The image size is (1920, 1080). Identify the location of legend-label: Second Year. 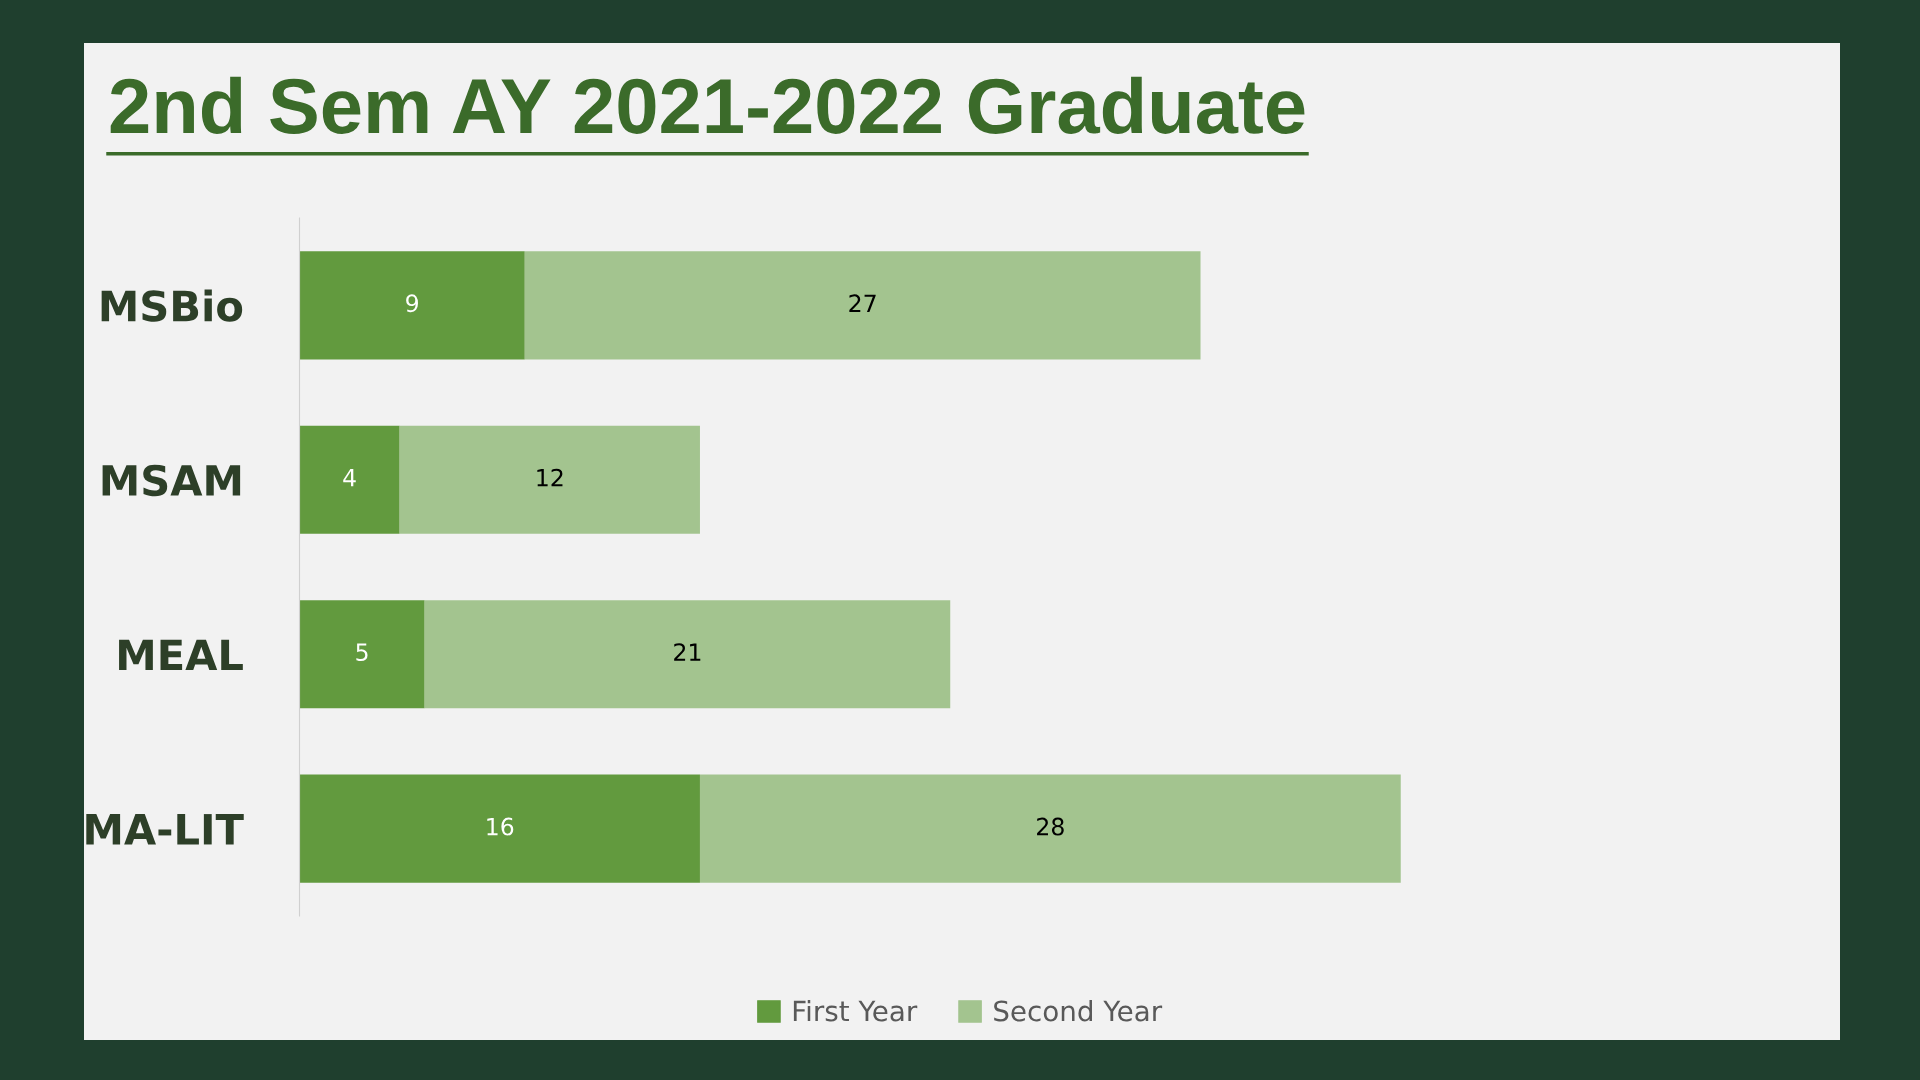
(1078, 1011).